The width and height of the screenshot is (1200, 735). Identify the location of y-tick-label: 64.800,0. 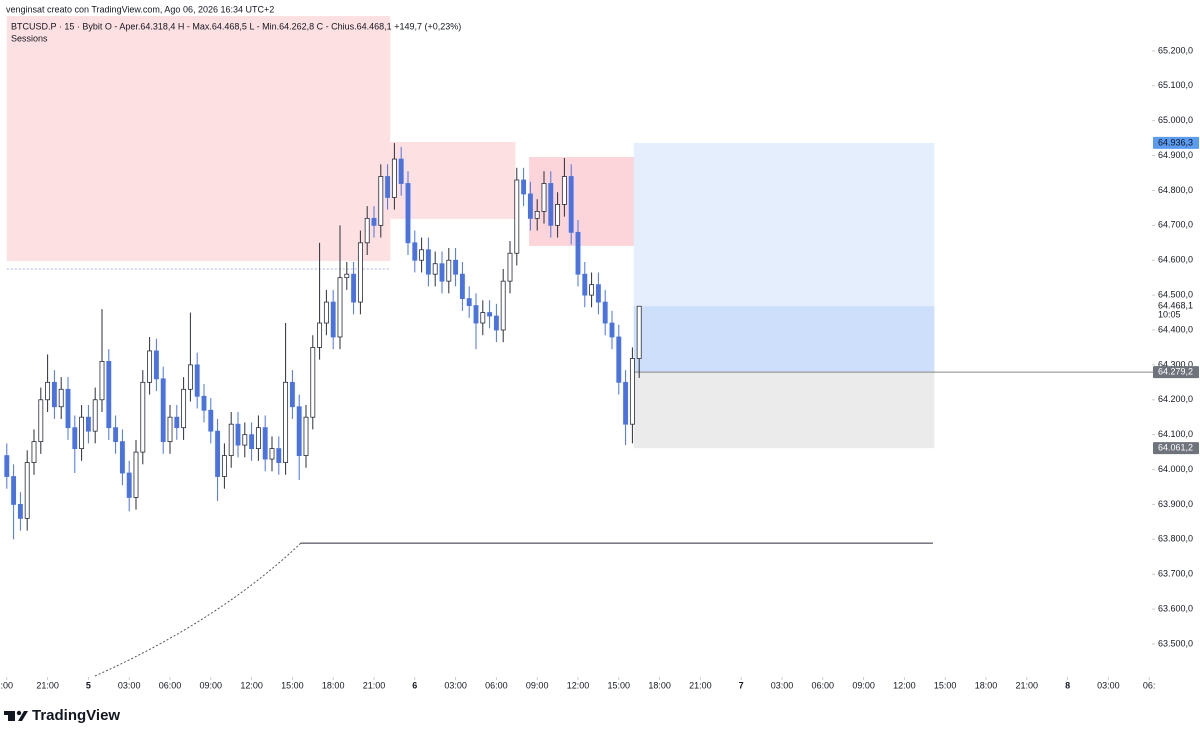
(1175, 190).